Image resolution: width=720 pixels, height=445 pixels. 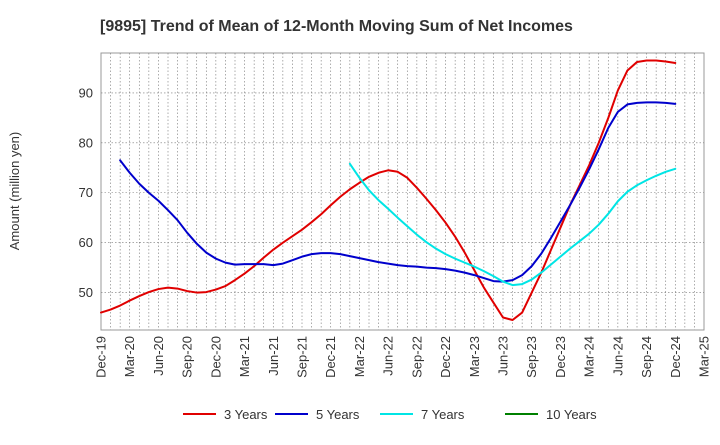 What do you see at coordinates (512, 224) in the screenshot?
I see `series-line-7-years` at bounding box center [512, 224].